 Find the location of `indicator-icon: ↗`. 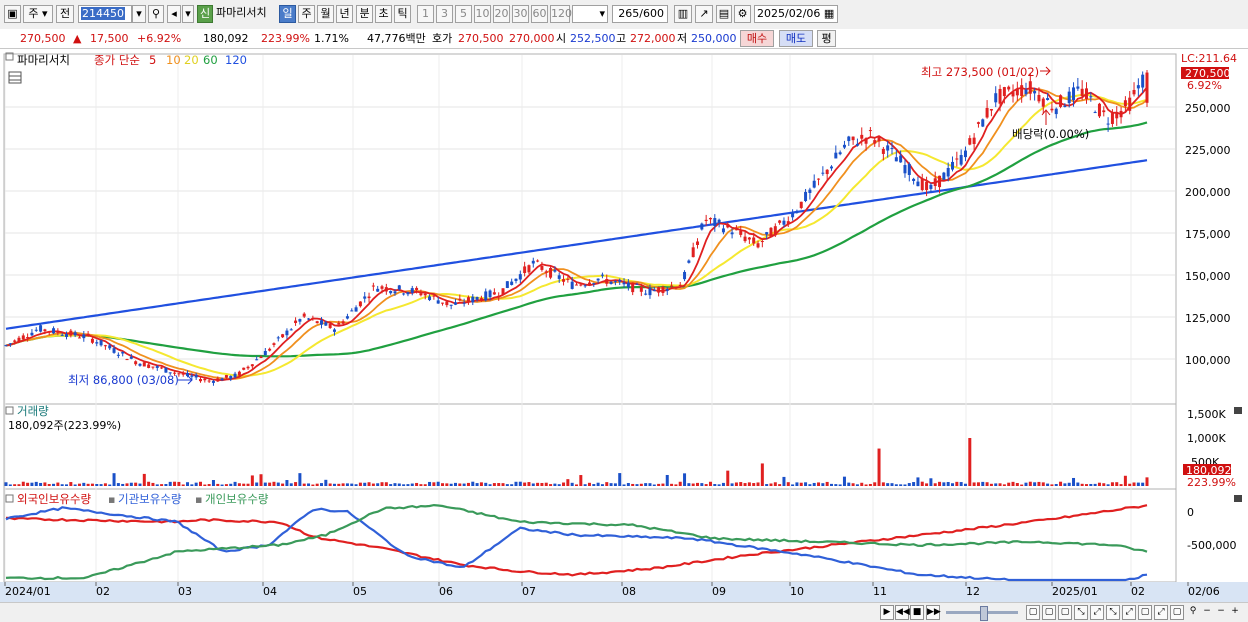

indicator-icon: ↗ is located at coordinates (704, 14).